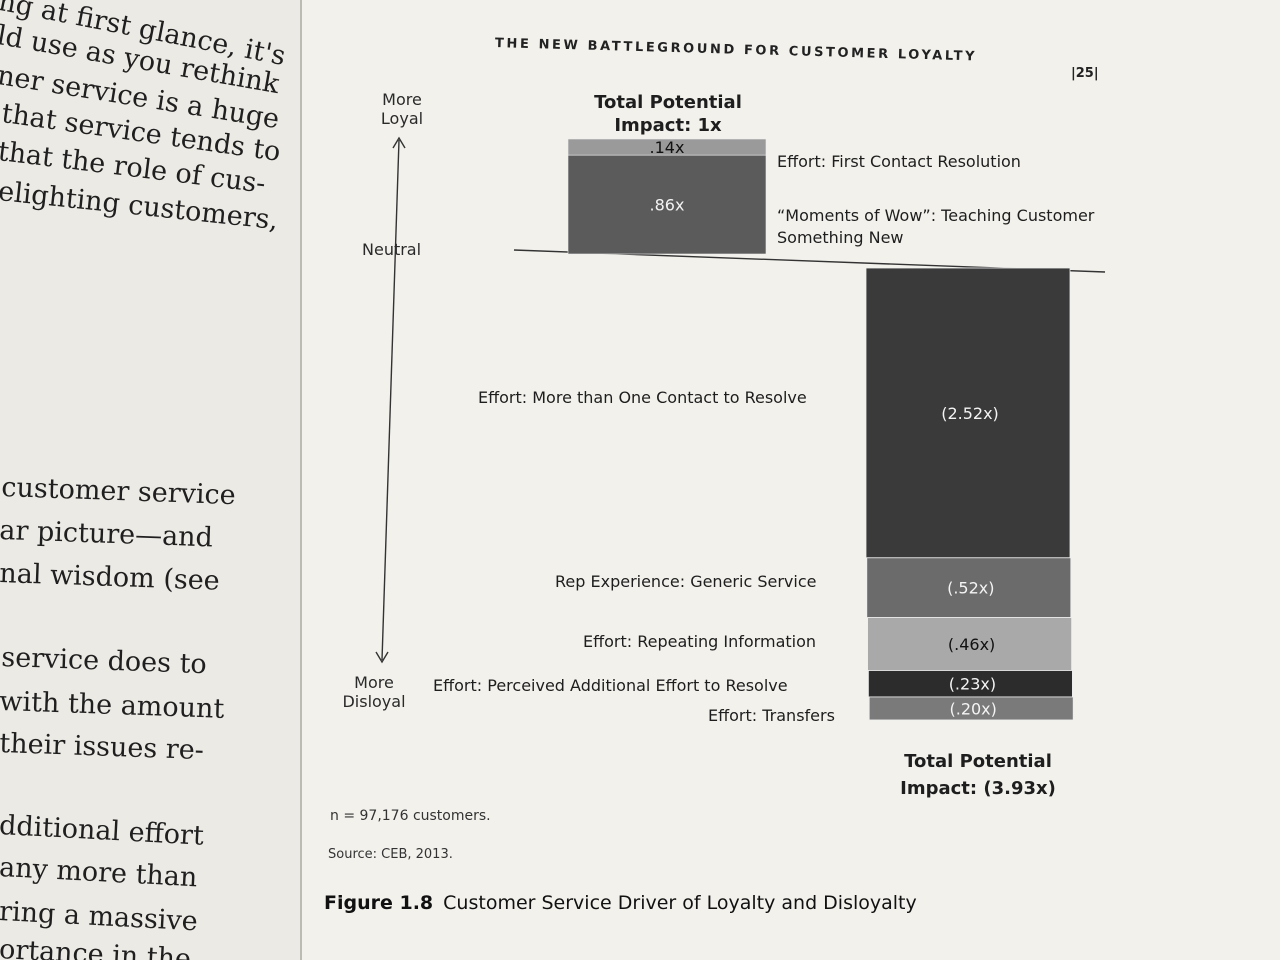  What do you see at coordinates (700, 641) in the screenshot?
I see `segment-name-repeating-information: Effort: Repeating Information` at bounding box center [700, 641].